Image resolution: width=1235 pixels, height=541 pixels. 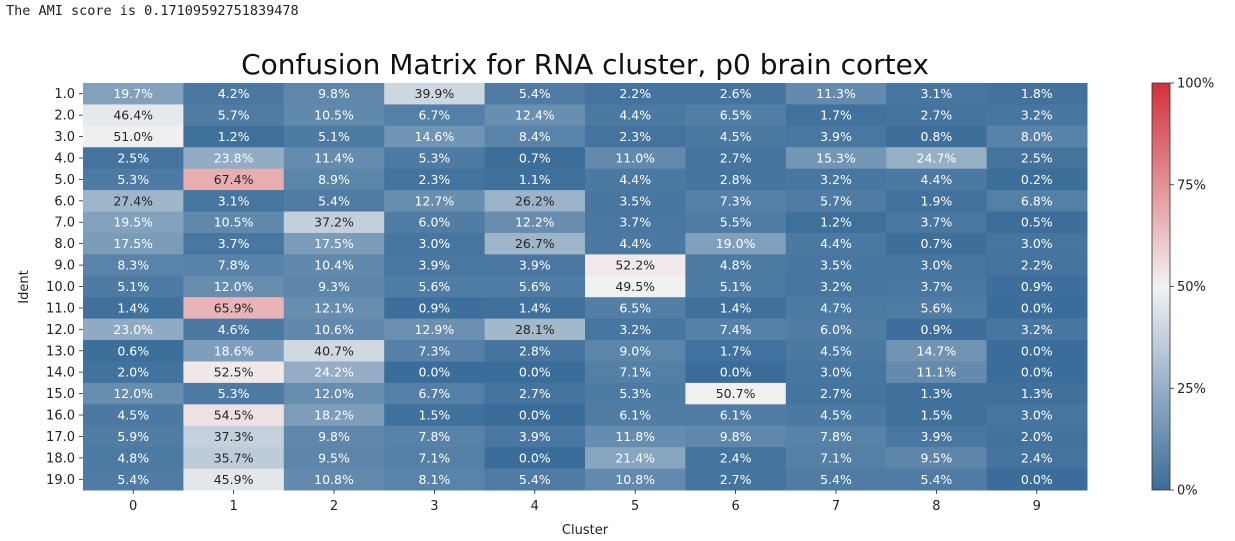 What do you see at coordinates (1161, 286) in the screenshot?
I see `colorbar` at bounding box center [1161, 286].